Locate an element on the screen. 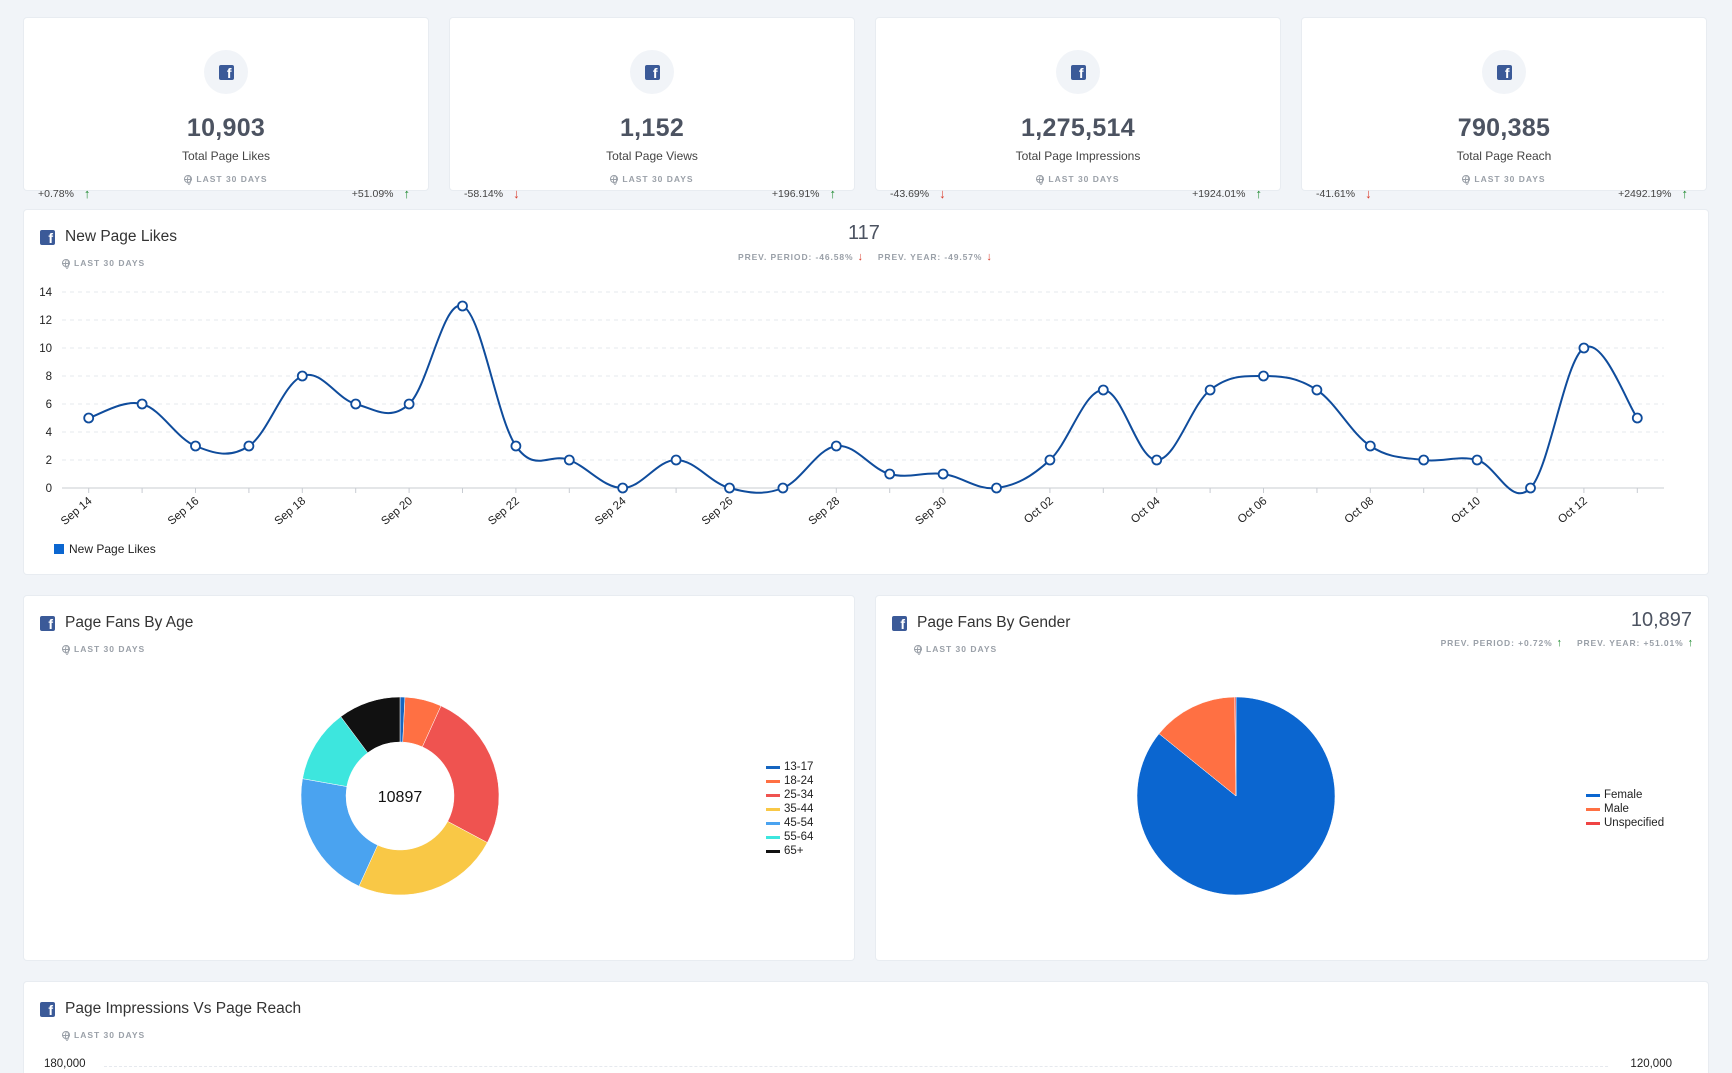  total-value: 117 is located at coordinates (864, 233).